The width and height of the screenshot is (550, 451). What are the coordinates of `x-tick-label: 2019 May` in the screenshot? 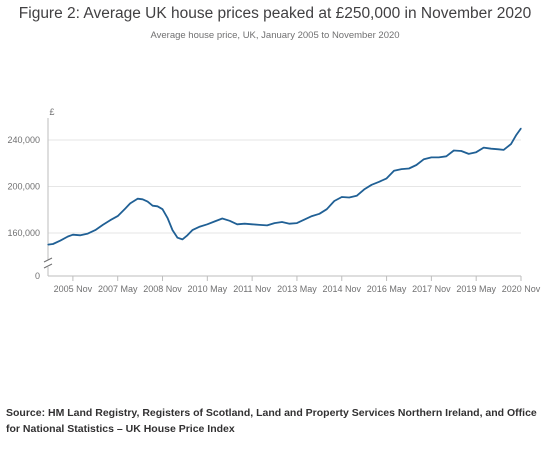 It's located at (476, 289).